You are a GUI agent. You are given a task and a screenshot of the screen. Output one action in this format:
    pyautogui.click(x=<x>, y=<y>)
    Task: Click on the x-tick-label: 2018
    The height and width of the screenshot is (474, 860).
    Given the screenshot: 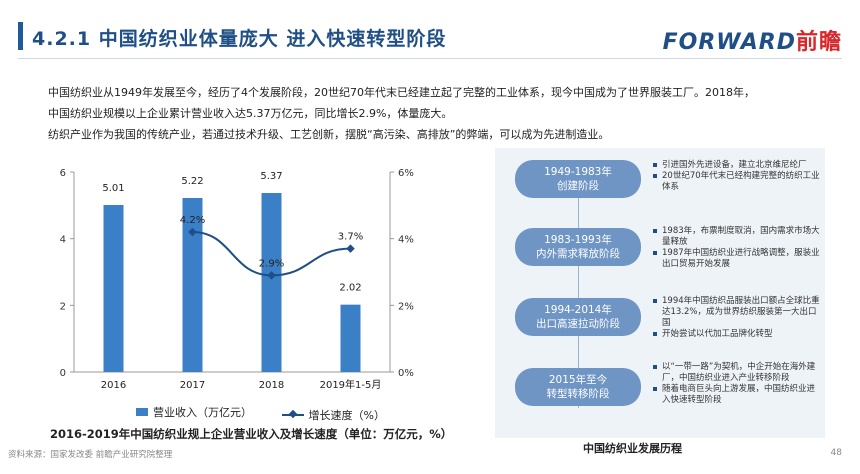 What is the action you would take?
    pyautogui.click(x=271, y=385)
    